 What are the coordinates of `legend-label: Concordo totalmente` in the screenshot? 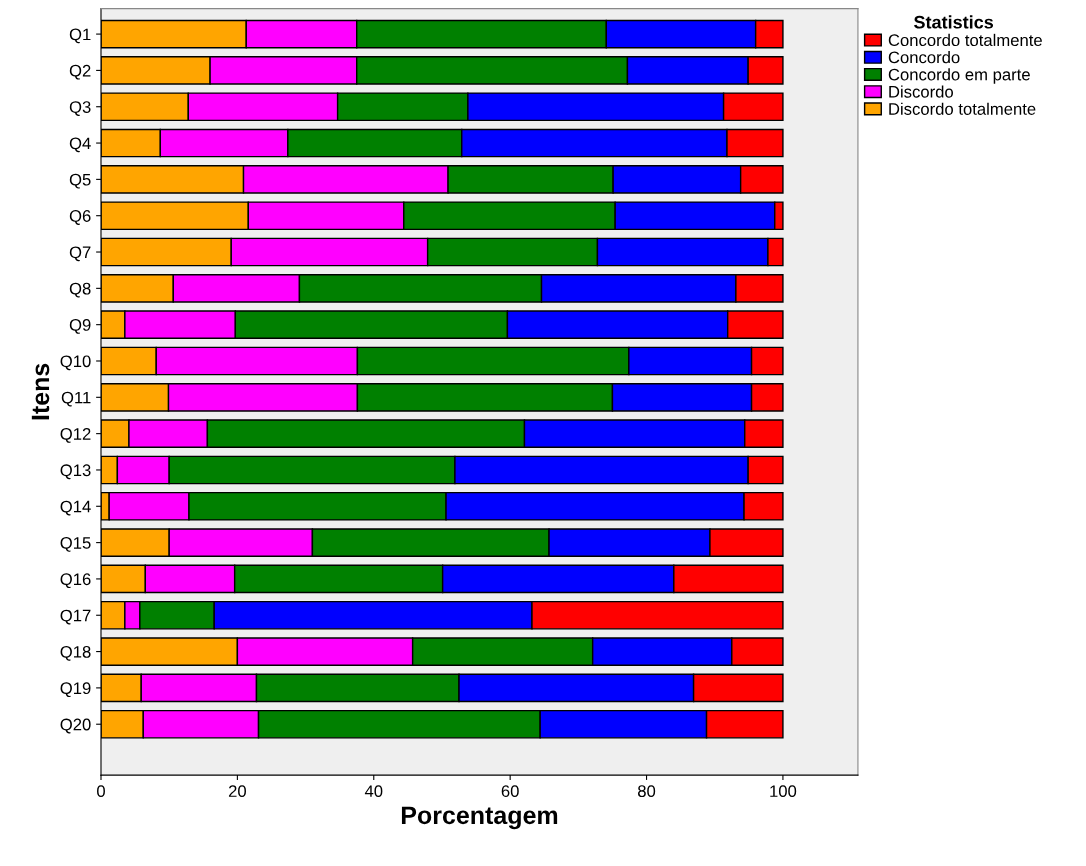 It's located at (965, 40).